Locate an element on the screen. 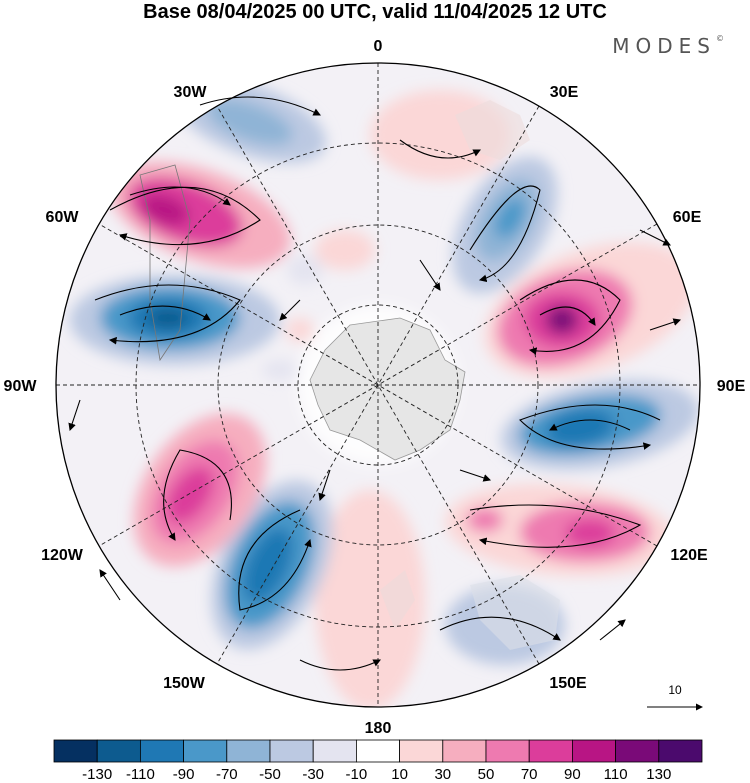 The image size is (750, 783). australia-landmass is located at coordinates (515, 612).